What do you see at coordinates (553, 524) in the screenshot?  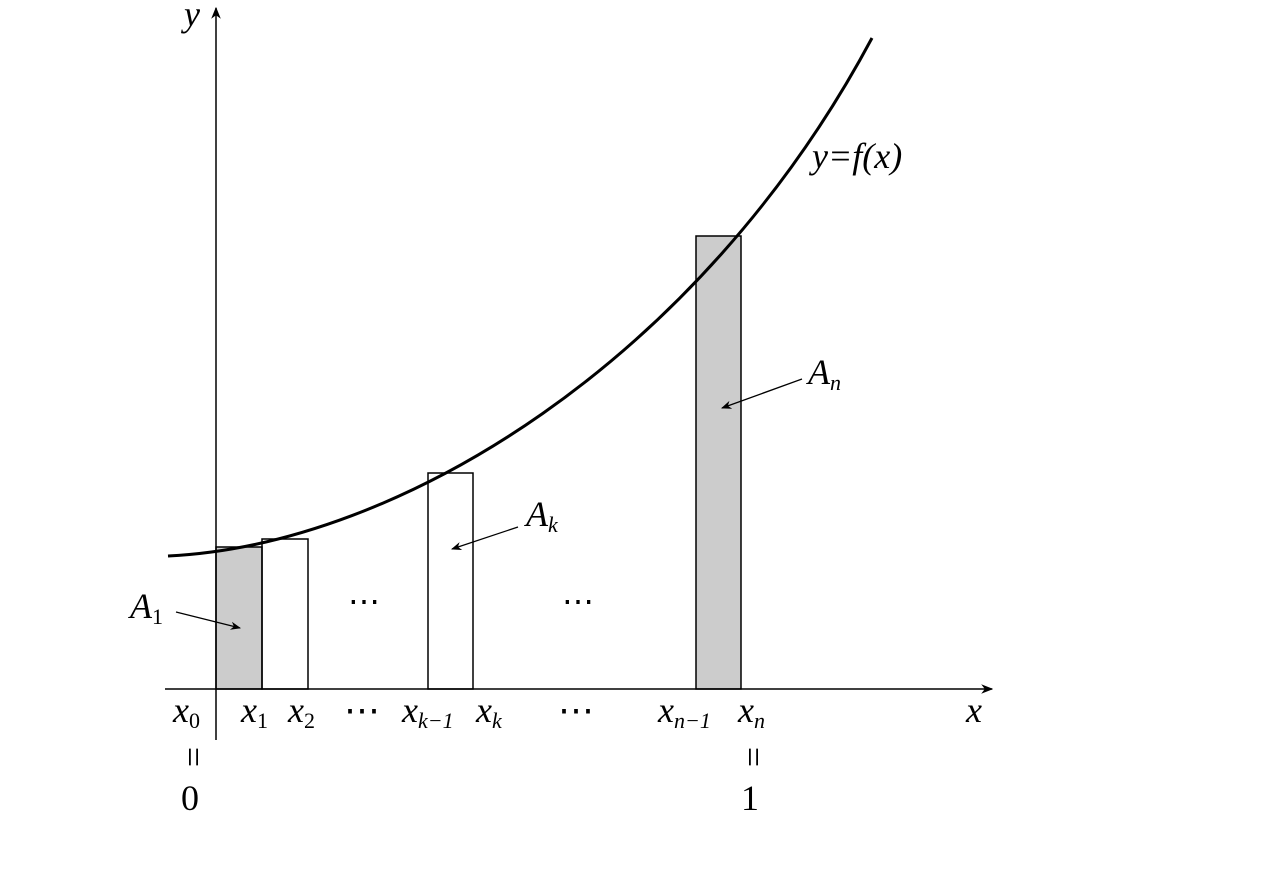 I see `area-sub: k` at bounding box center [553, 524].